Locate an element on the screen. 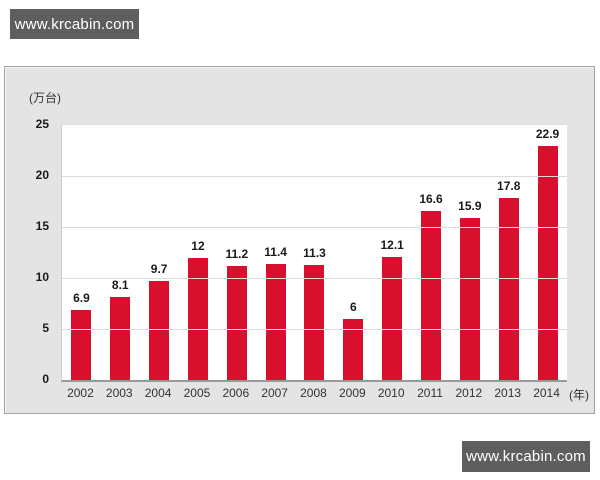  bar-column: 15.9 is located at coordinates (469, 252).